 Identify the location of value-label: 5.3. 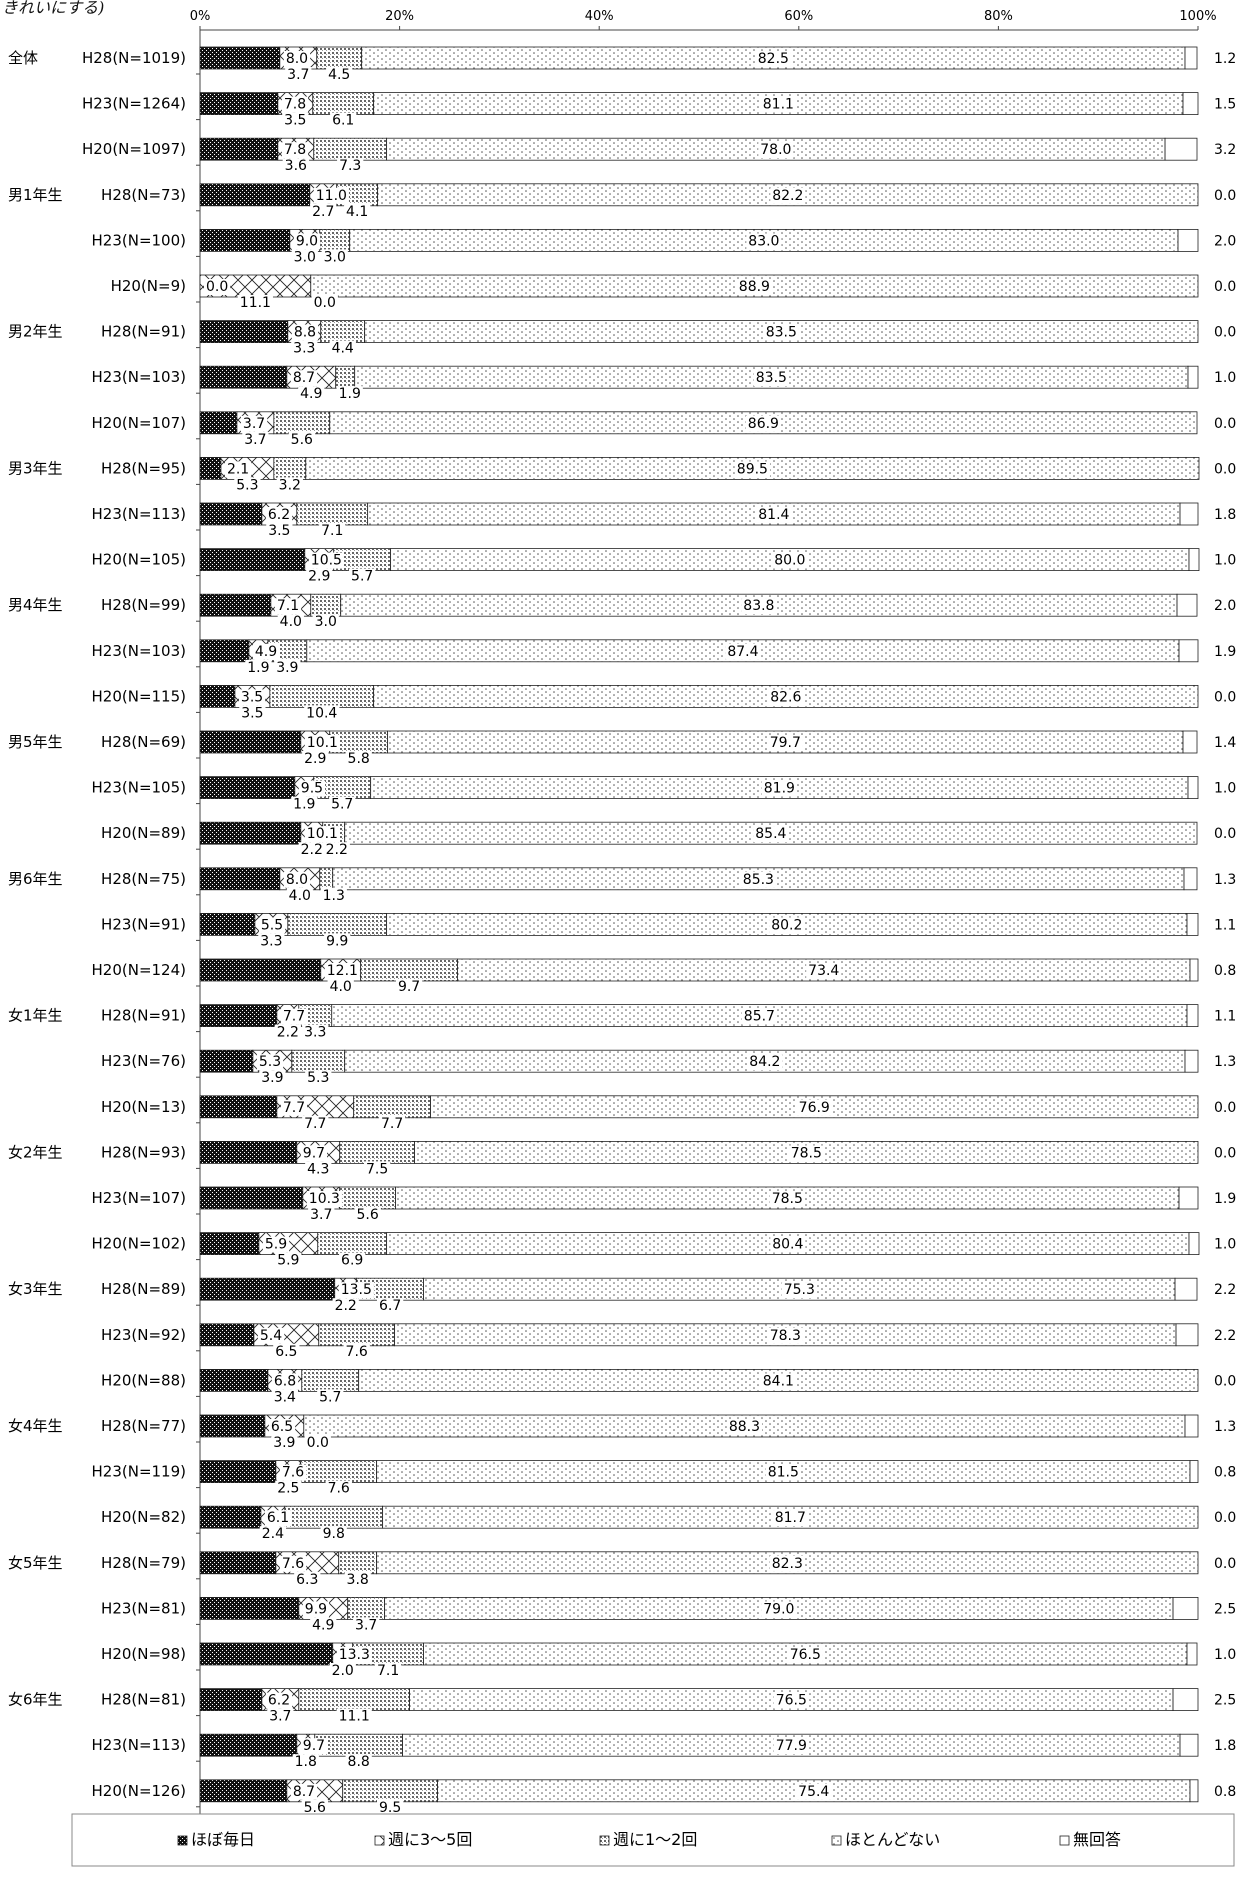
(270, 1062).